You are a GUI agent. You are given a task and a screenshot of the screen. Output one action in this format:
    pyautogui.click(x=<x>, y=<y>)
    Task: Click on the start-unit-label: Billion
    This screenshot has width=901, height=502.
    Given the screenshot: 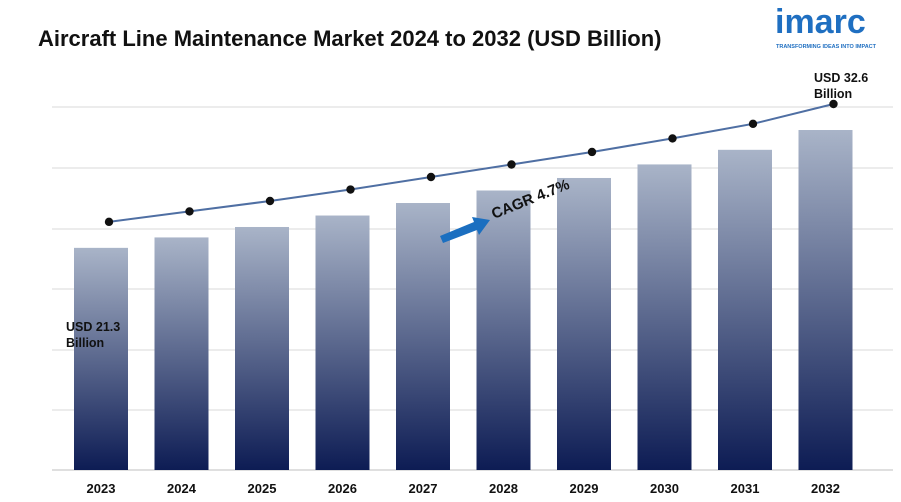 What is the action you would take?
    pyautogui.click(x=85, y=343)
    